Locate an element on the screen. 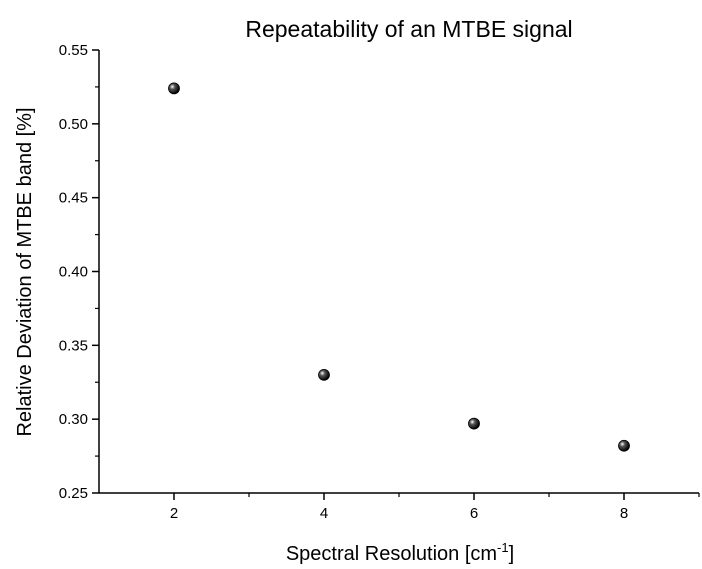 Image resolution: width=702 pixels, height=569 pixels. x-axis-ticks: 2 4 6 8 is located at coordinates (435, 507).